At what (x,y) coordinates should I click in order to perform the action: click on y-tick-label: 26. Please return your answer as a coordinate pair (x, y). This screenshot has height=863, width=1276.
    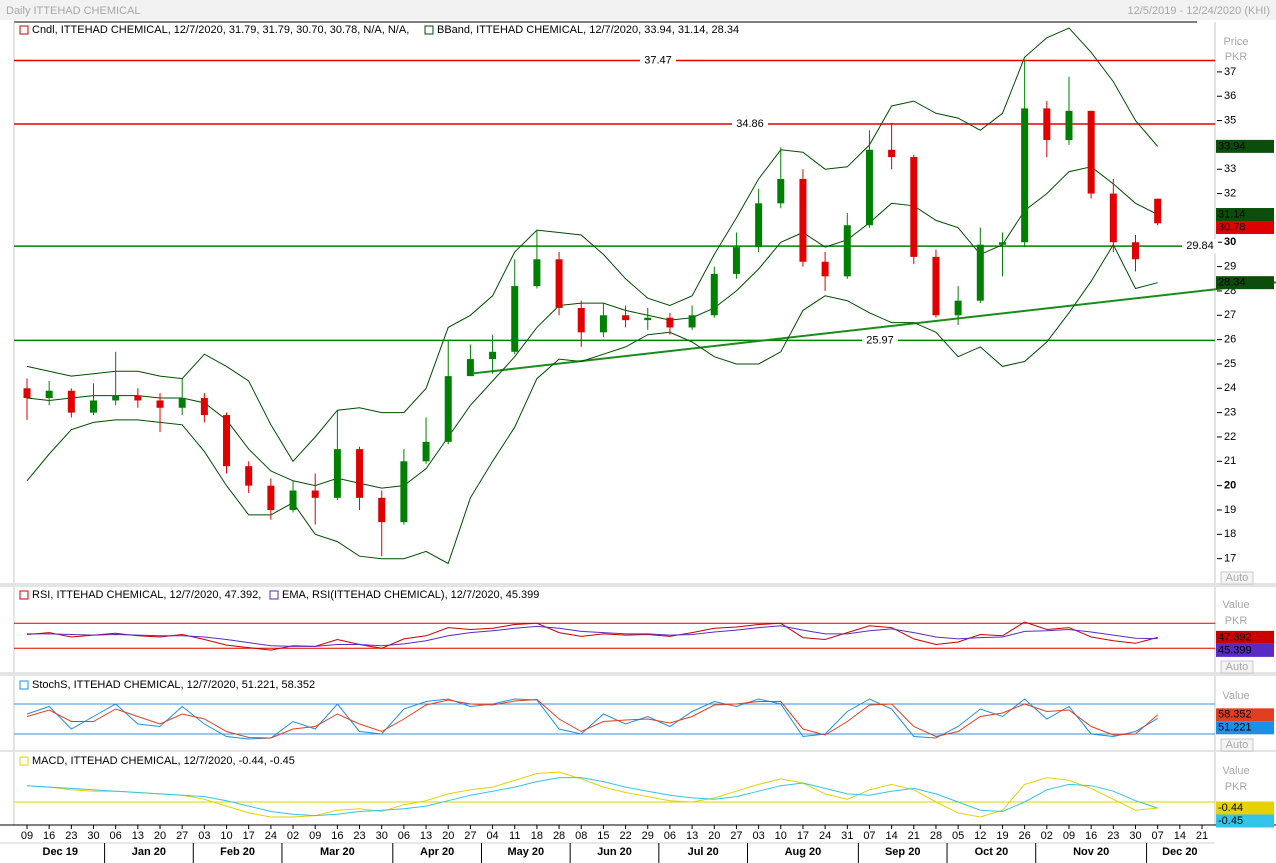
    Looking at the image, I should click on (1230, 340).